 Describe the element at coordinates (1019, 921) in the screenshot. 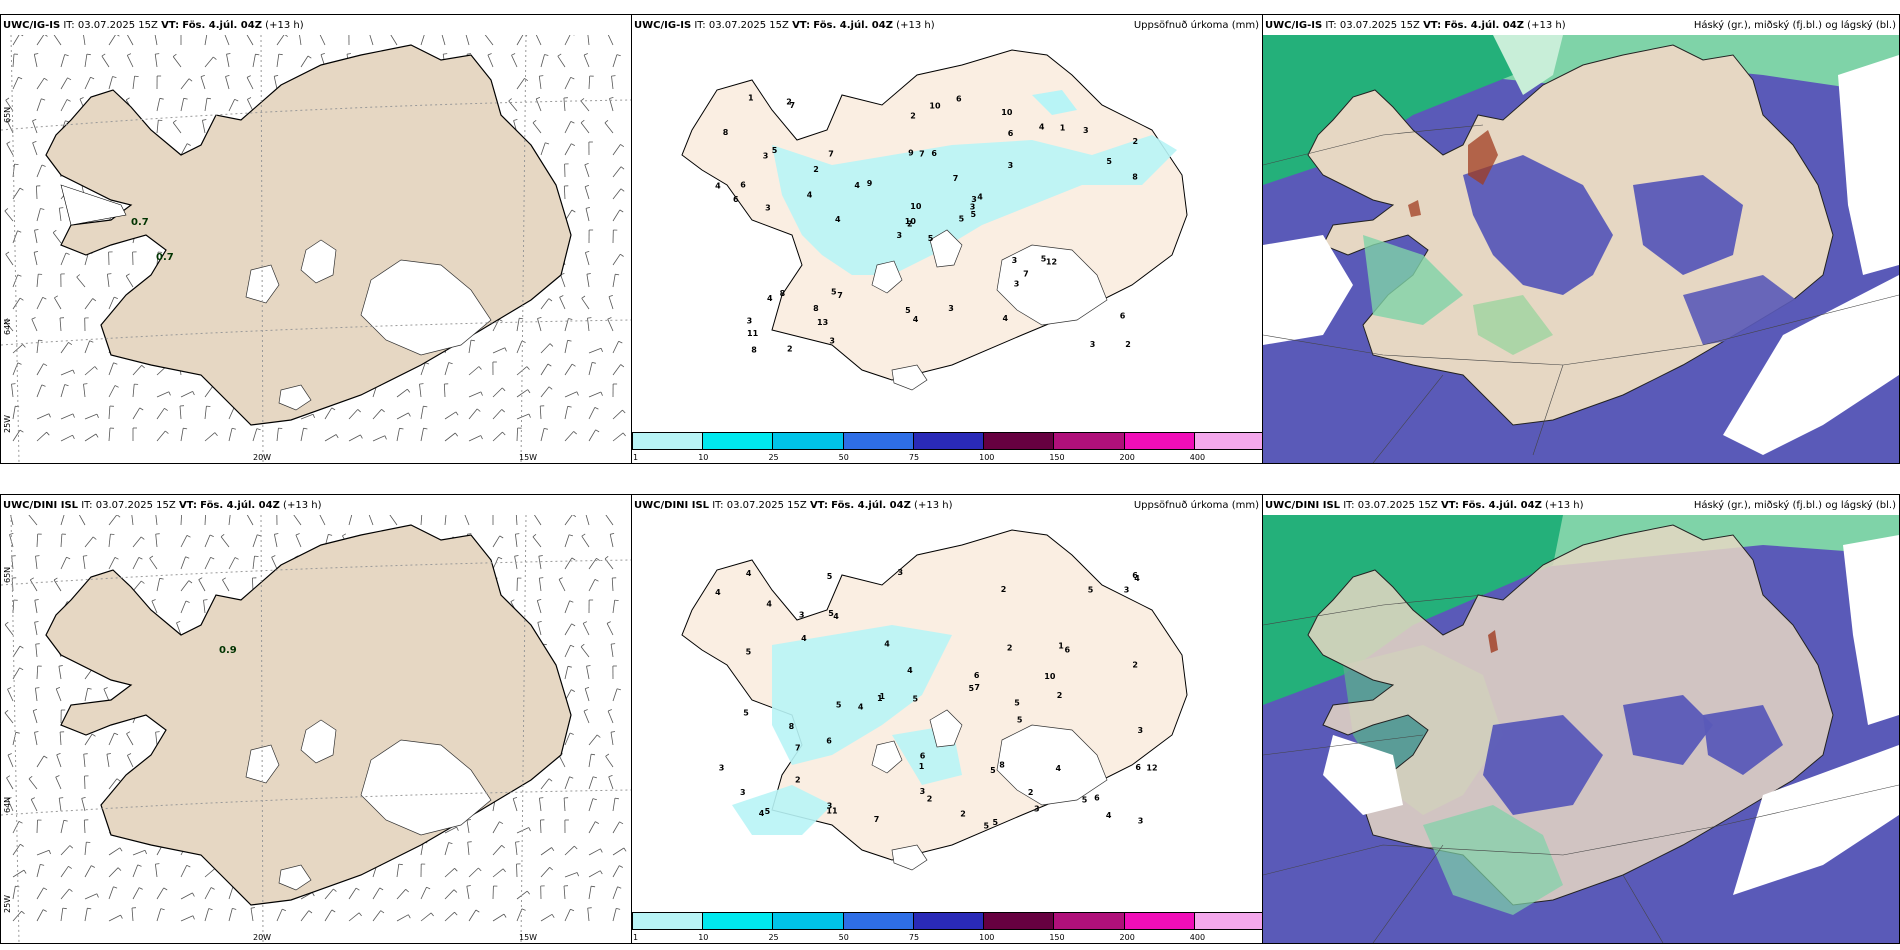

I see `colorbar-segment` at that location.